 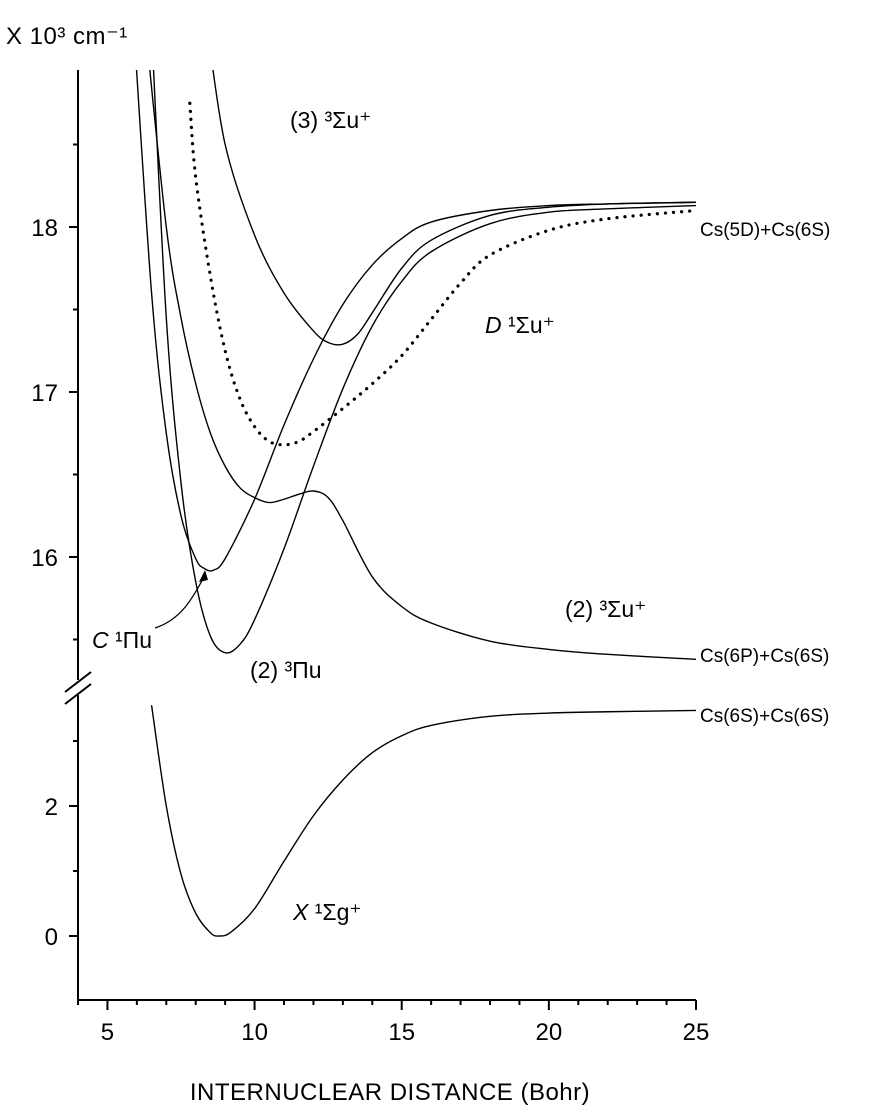 I want to click on arrow-head-icon, so click(x=203, y=576).